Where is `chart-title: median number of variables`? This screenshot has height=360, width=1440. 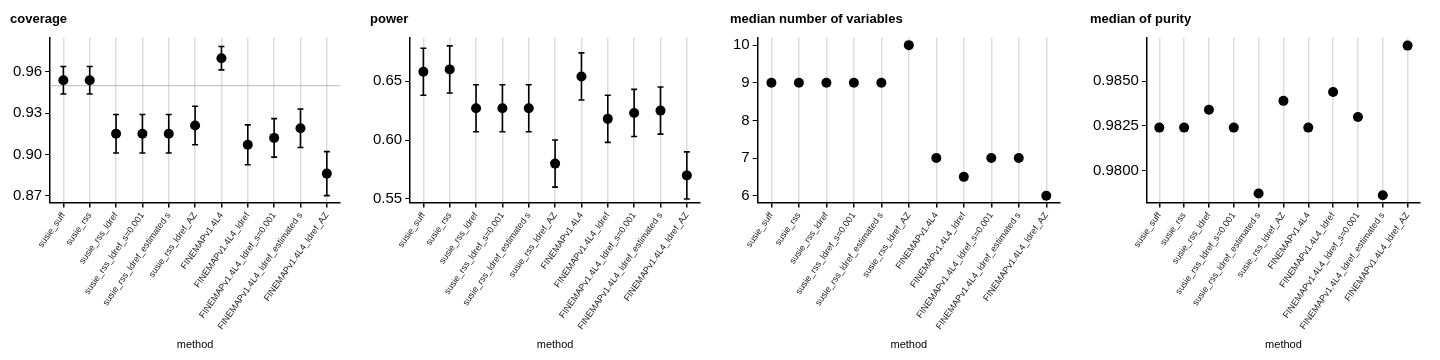 chart-title: median number of variables is located at coordinates (816, 19).